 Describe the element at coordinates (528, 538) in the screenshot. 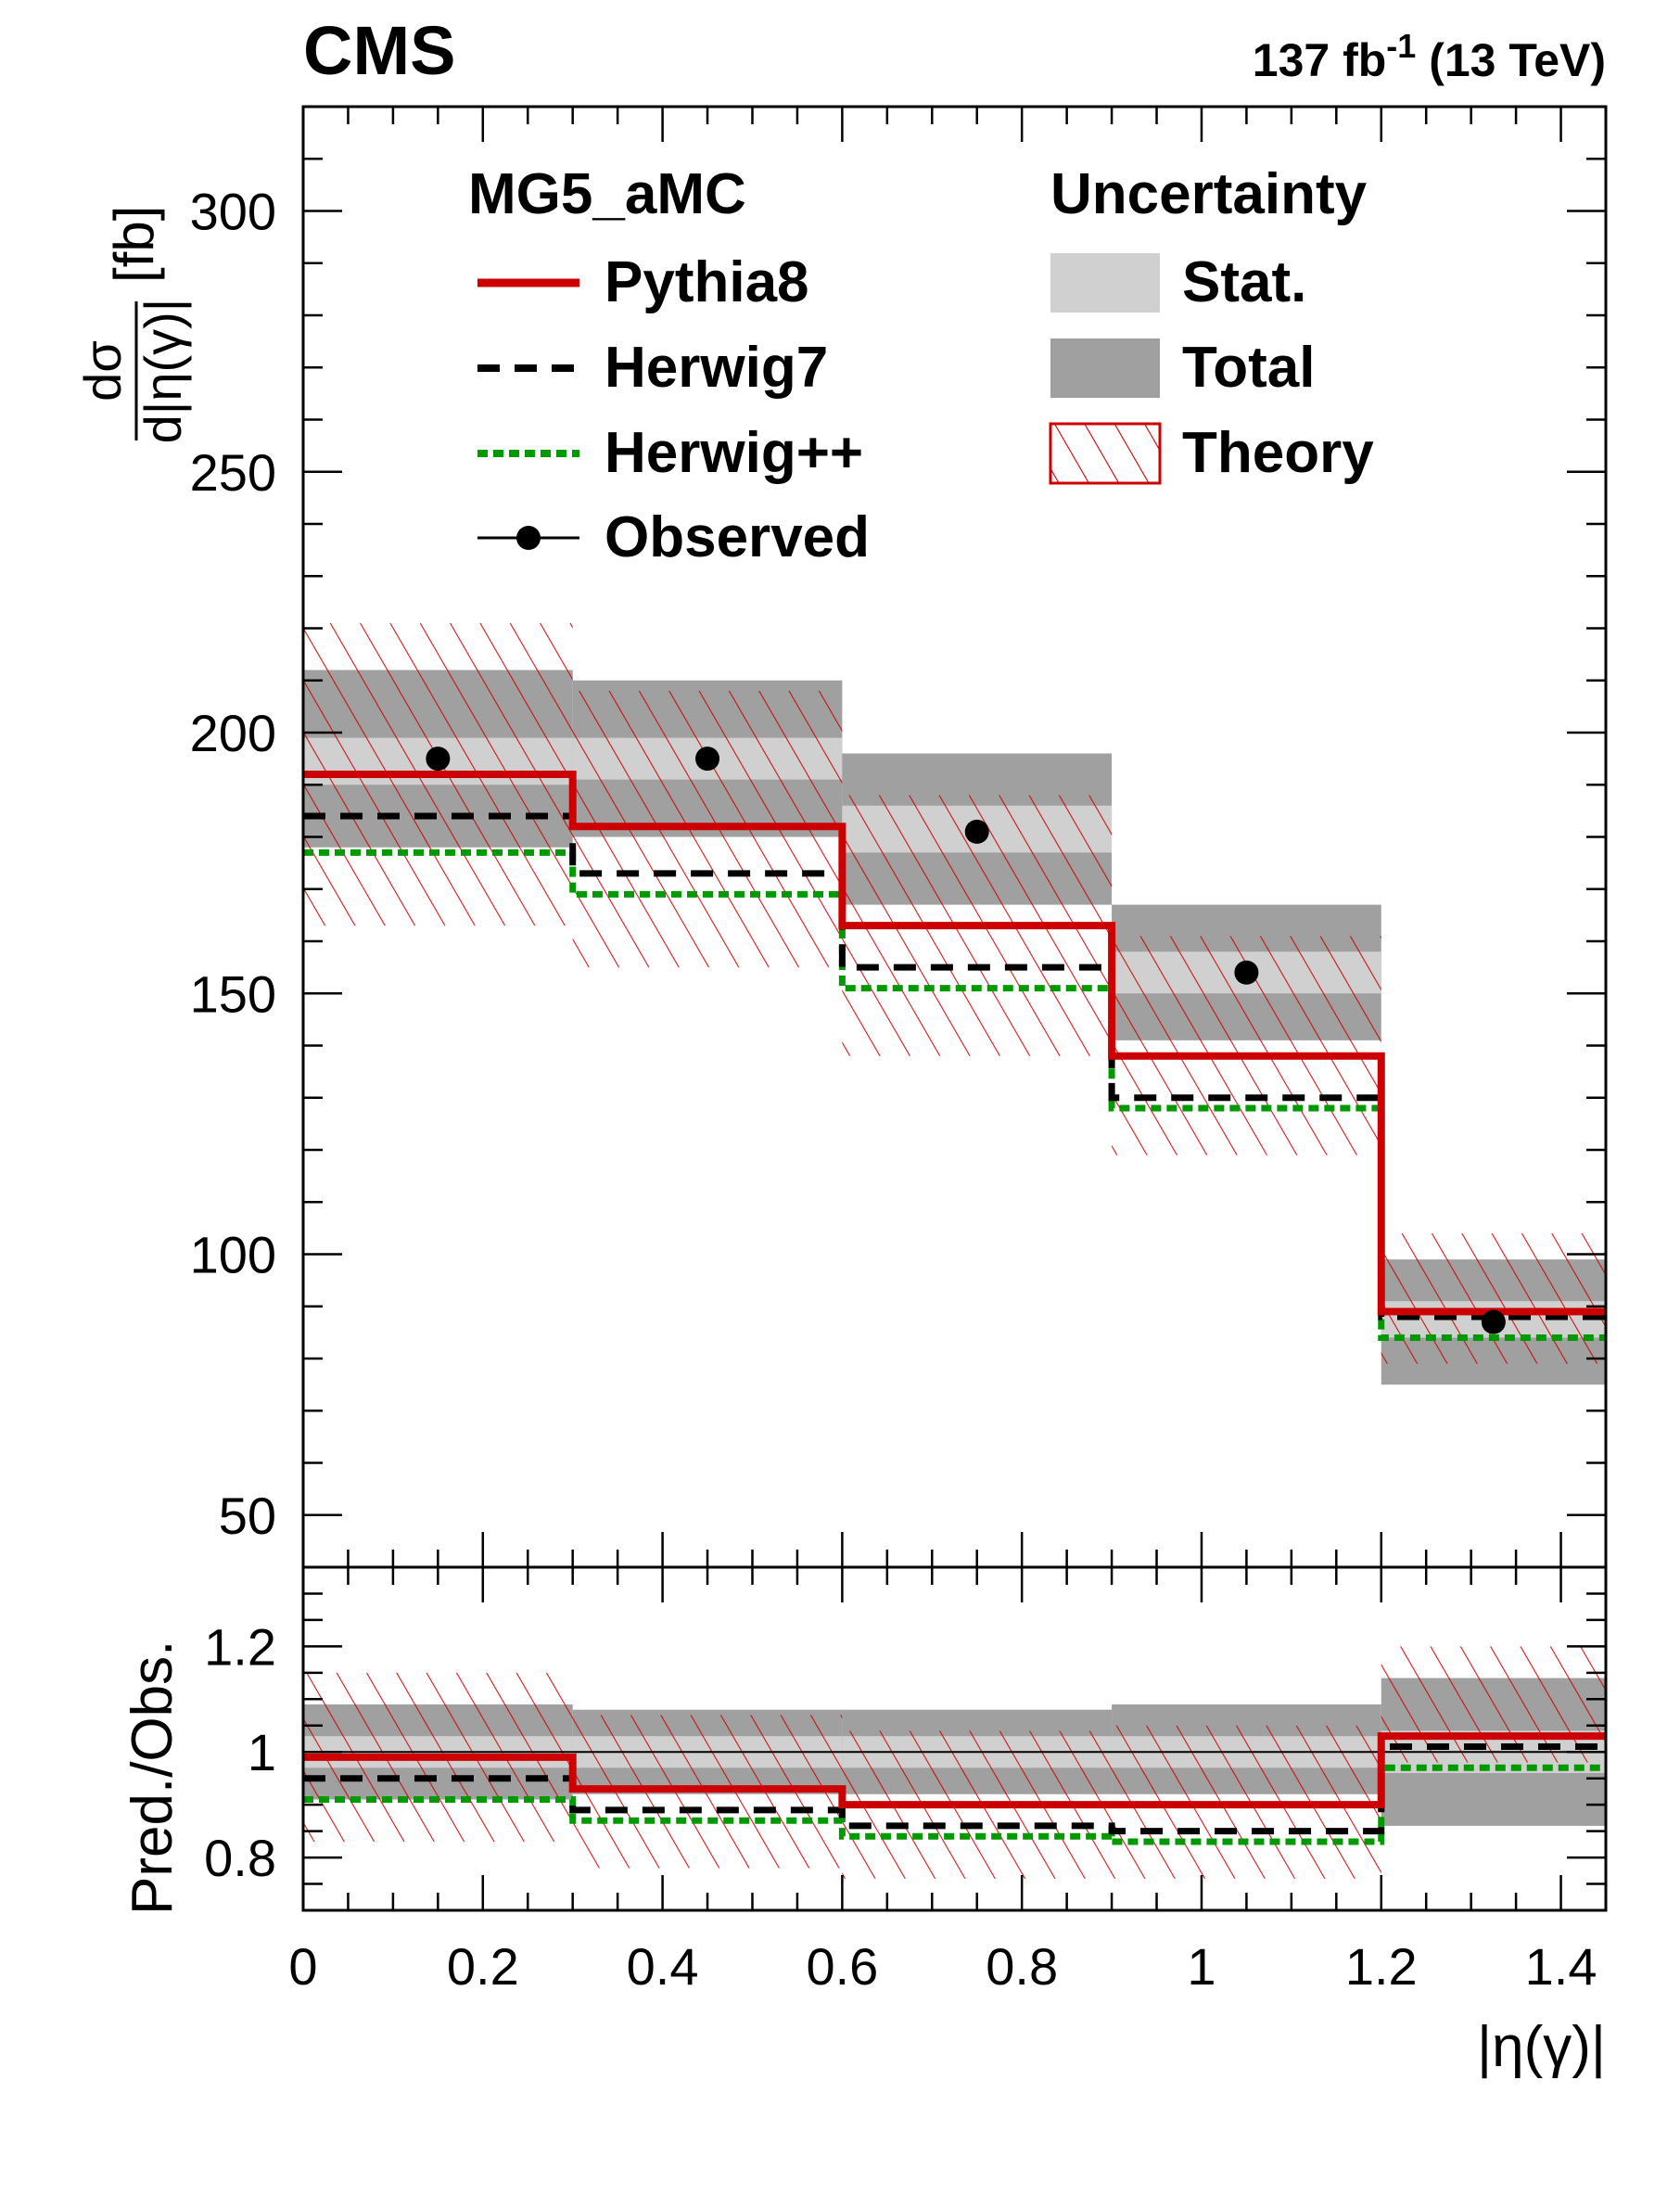

I see `legend-swatch-observed-marker` at that location.